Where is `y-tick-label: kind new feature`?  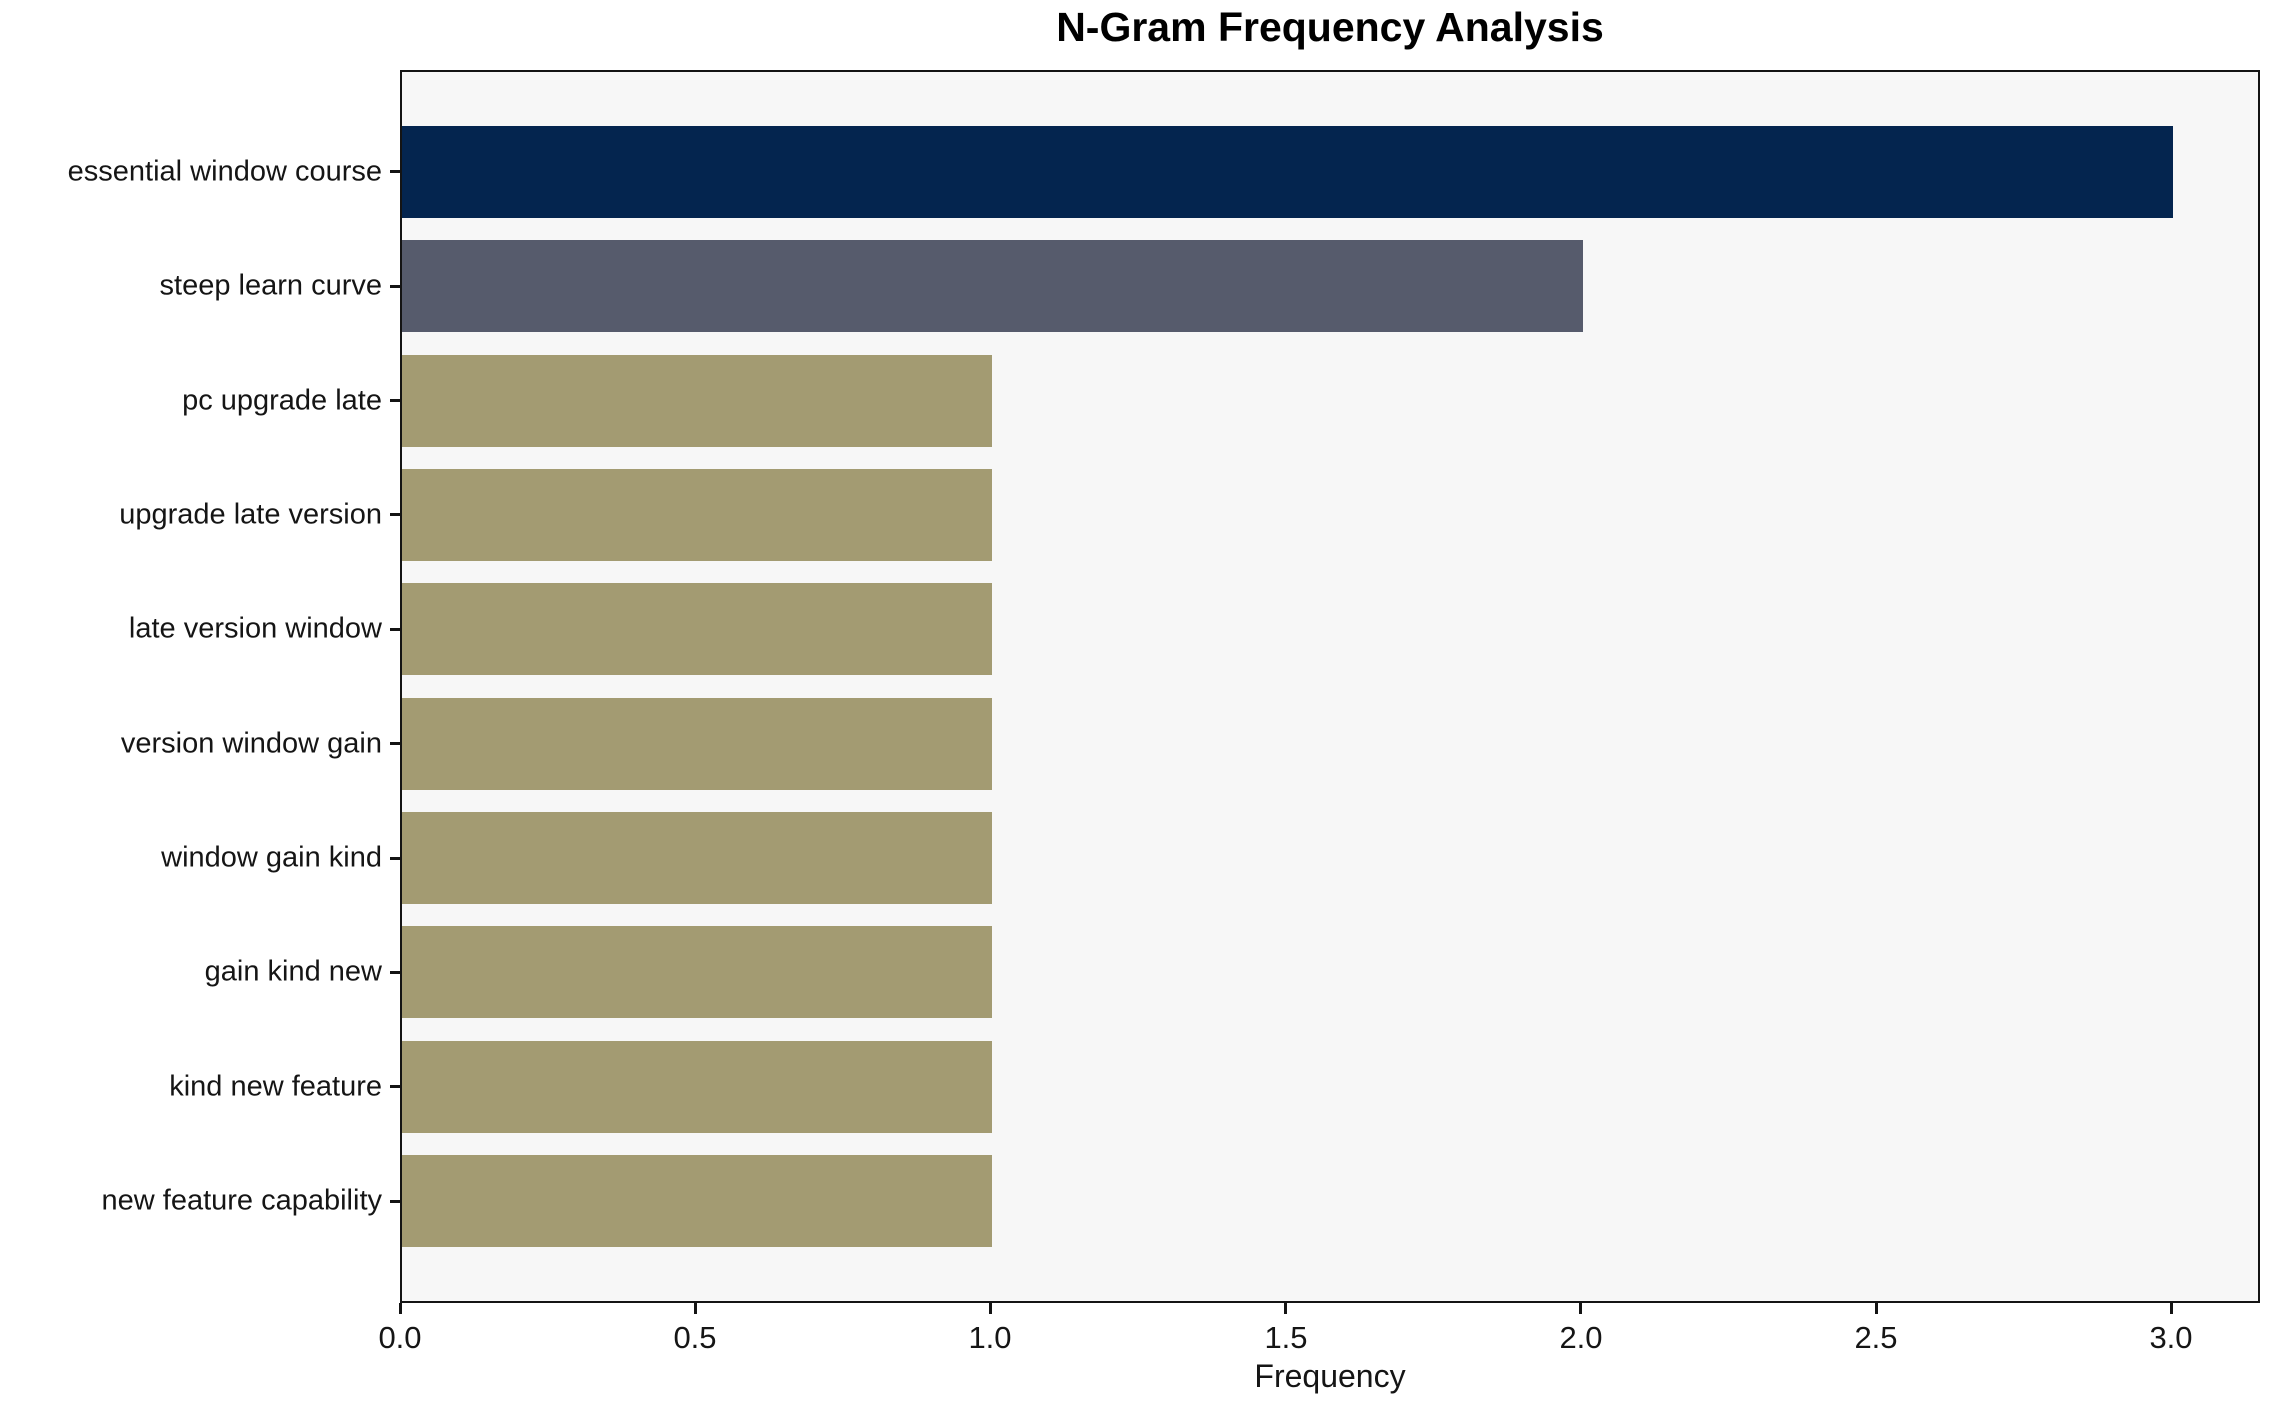
y-tick-label: kind new feature is located at coordinates (275, 1086).